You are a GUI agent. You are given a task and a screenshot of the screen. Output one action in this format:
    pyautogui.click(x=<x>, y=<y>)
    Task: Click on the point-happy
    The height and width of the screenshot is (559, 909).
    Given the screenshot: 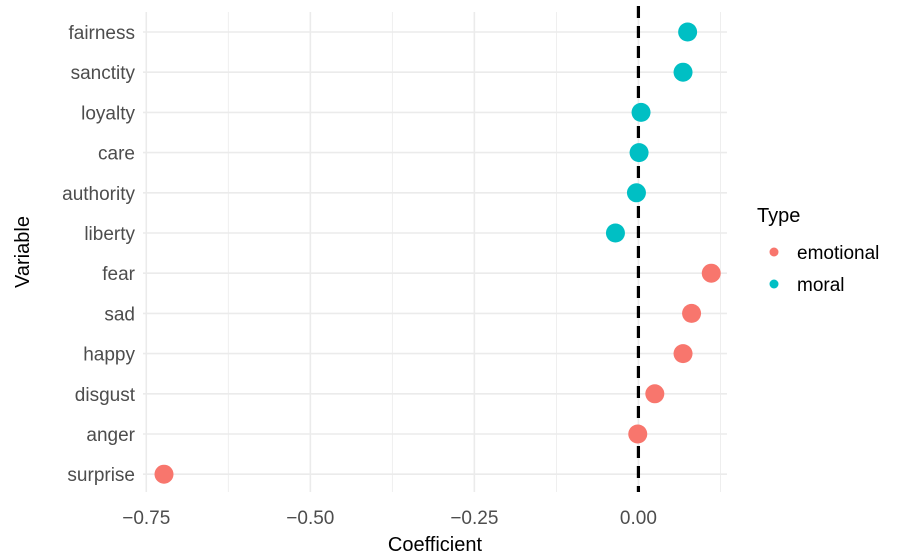 What is the action you would take?
    pyautogui.click(x=683, y=354)
    